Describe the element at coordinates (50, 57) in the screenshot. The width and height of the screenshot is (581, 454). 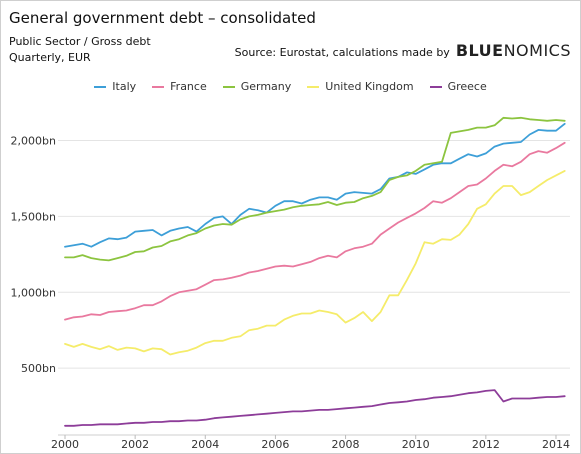
I see `chart-subtitle-frequency: Quarterly, EUR` at that location.